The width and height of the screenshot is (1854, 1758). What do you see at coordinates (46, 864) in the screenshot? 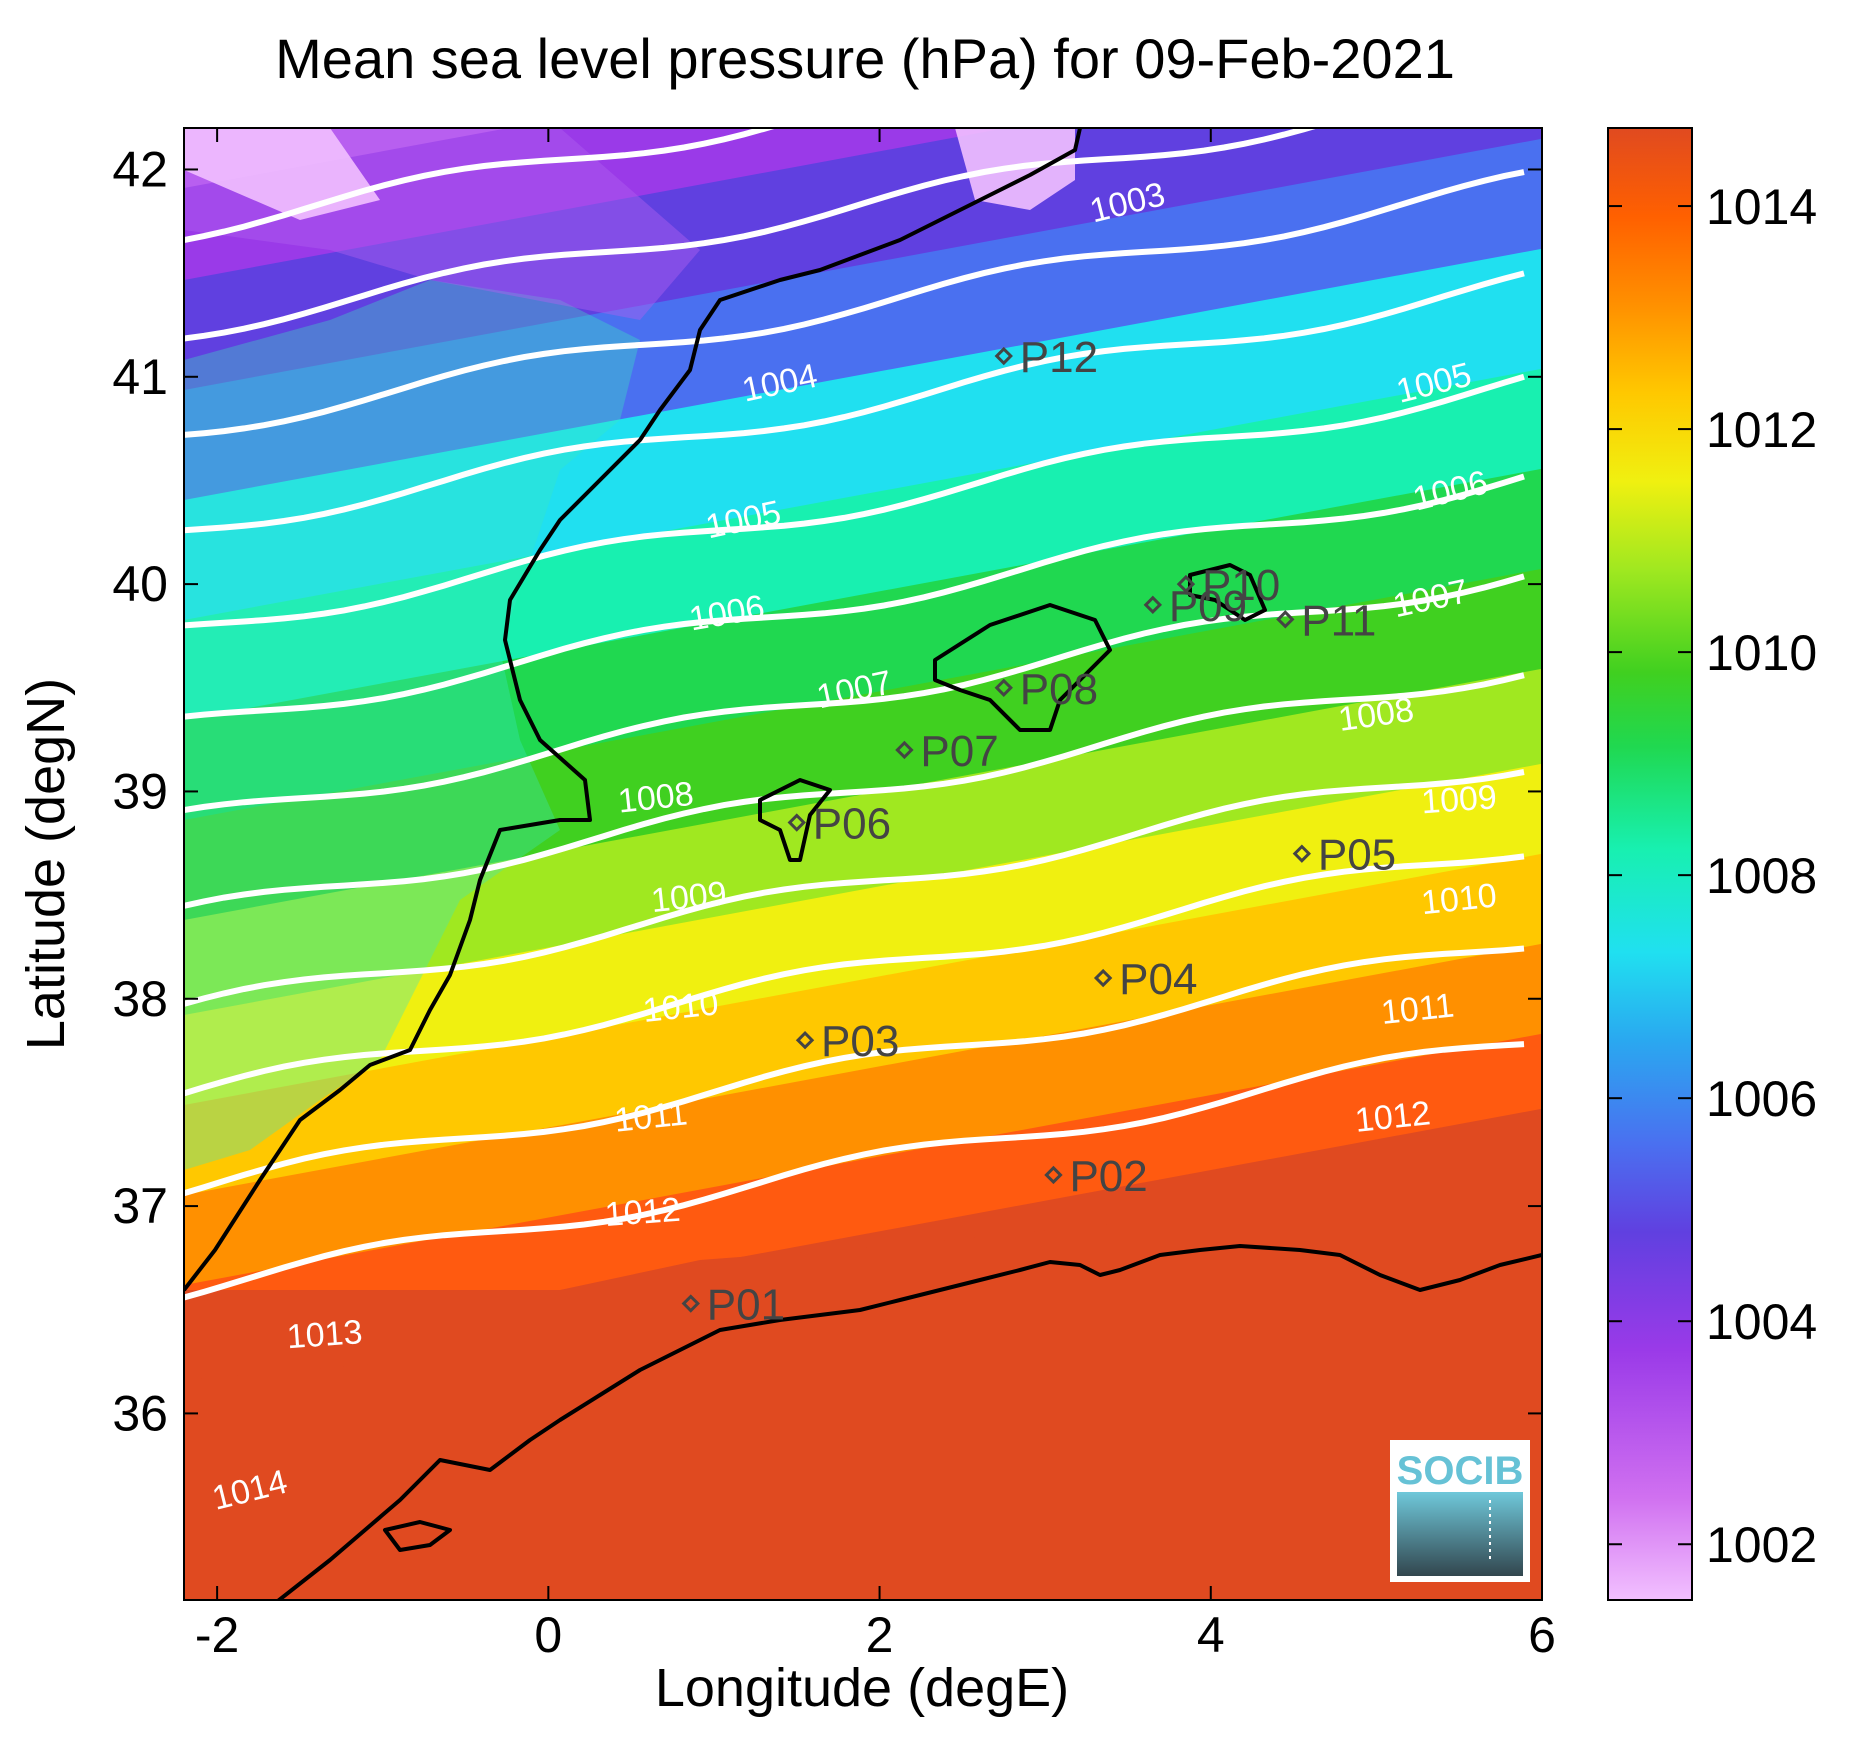
I see `y-axis-label: Latitude (degN)` at bounding box center [46, 864].